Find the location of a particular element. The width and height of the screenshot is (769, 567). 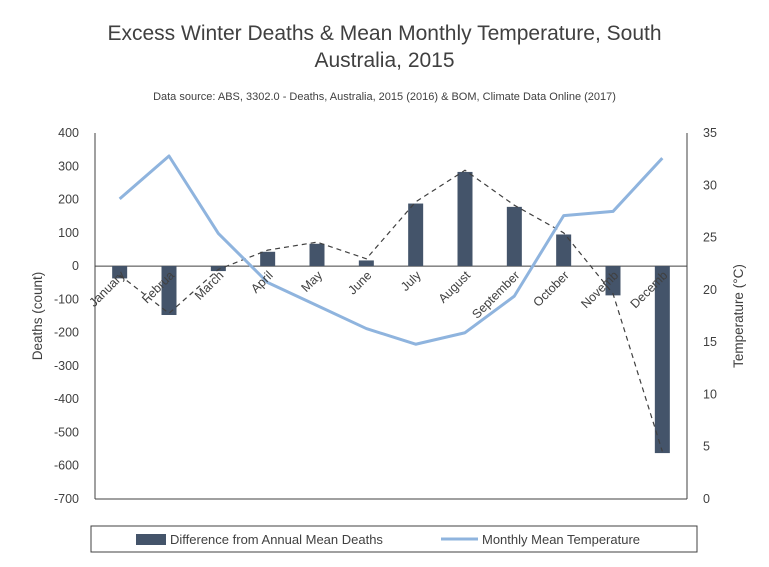

left-tick-label: 200 is located at coordinates (68, 200).